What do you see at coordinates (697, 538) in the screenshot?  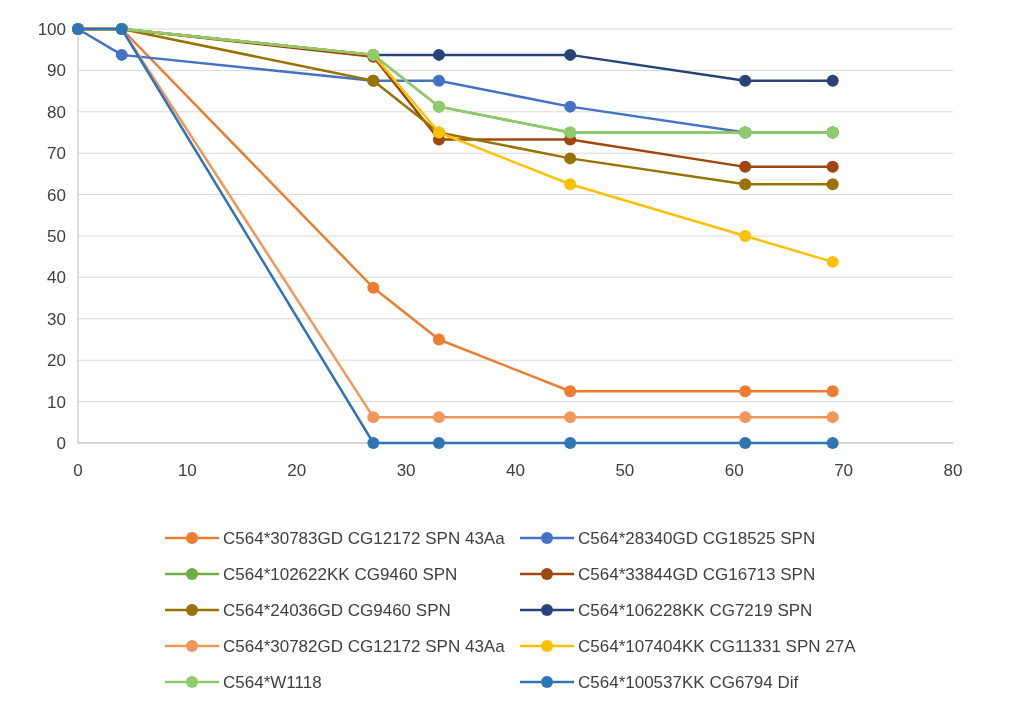 I see `legend-label: C564*28340GD CG18525 SPN` at bounding box center [697, 538].